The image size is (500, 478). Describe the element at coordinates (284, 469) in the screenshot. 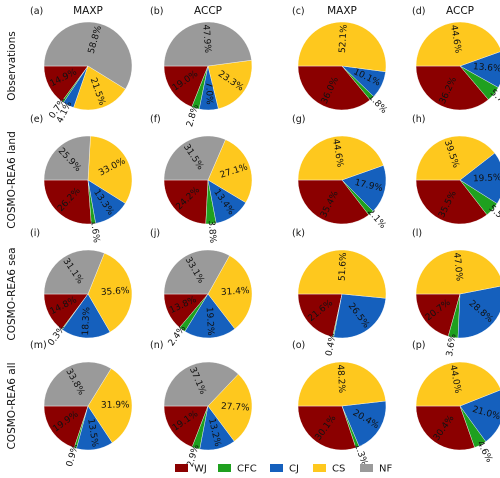

I see `legend-item-cj: CJ` at that location.